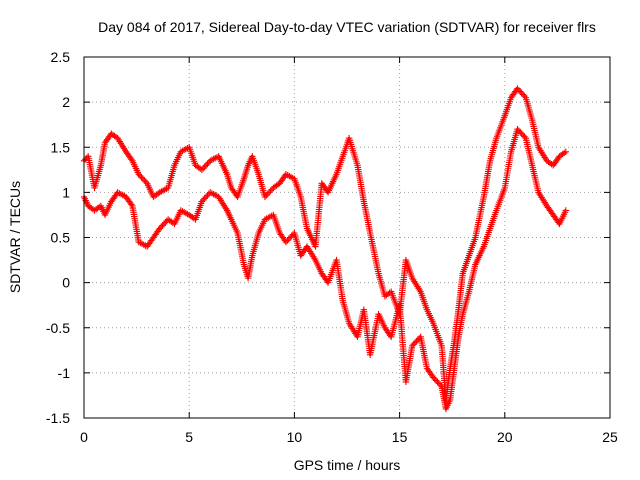 The image size is (640, 480). I want to click on y-axis-label: SDTVAR / TECUs, so click(15, 237).